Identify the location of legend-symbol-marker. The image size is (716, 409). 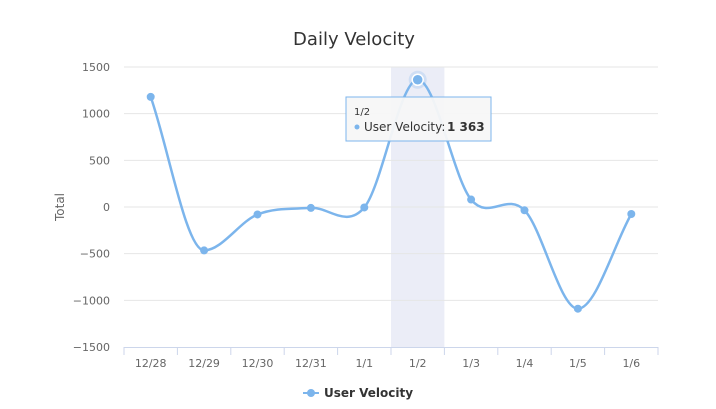
(311, 393).